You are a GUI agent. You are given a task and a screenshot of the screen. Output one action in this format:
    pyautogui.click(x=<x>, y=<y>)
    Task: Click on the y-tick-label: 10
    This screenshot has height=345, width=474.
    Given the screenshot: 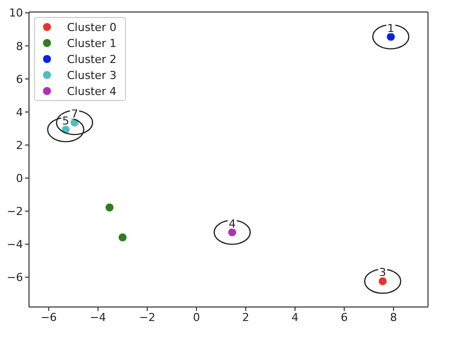 What is the action you would take?
    pyautogui.click(x=16, y=13)
    